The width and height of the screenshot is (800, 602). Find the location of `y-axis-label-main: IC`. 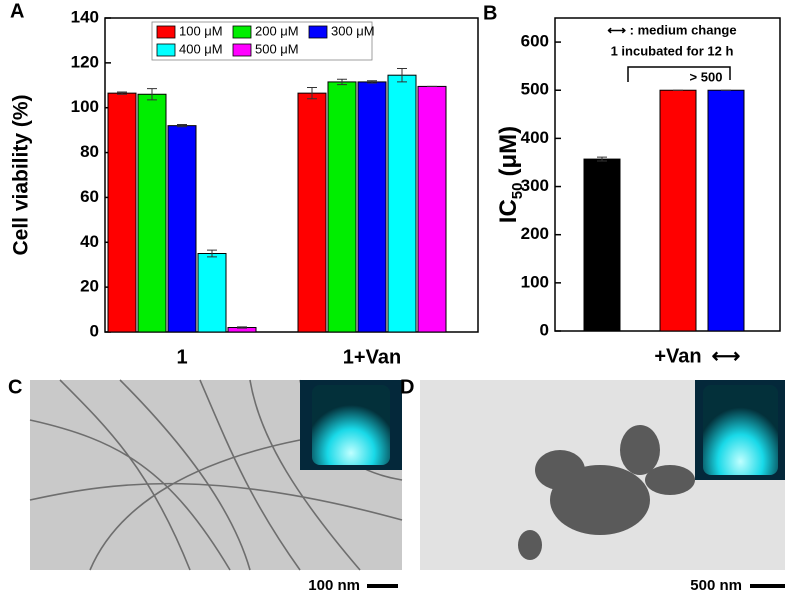

y-axis-label-main: IC is located at coordinates (508, 211).